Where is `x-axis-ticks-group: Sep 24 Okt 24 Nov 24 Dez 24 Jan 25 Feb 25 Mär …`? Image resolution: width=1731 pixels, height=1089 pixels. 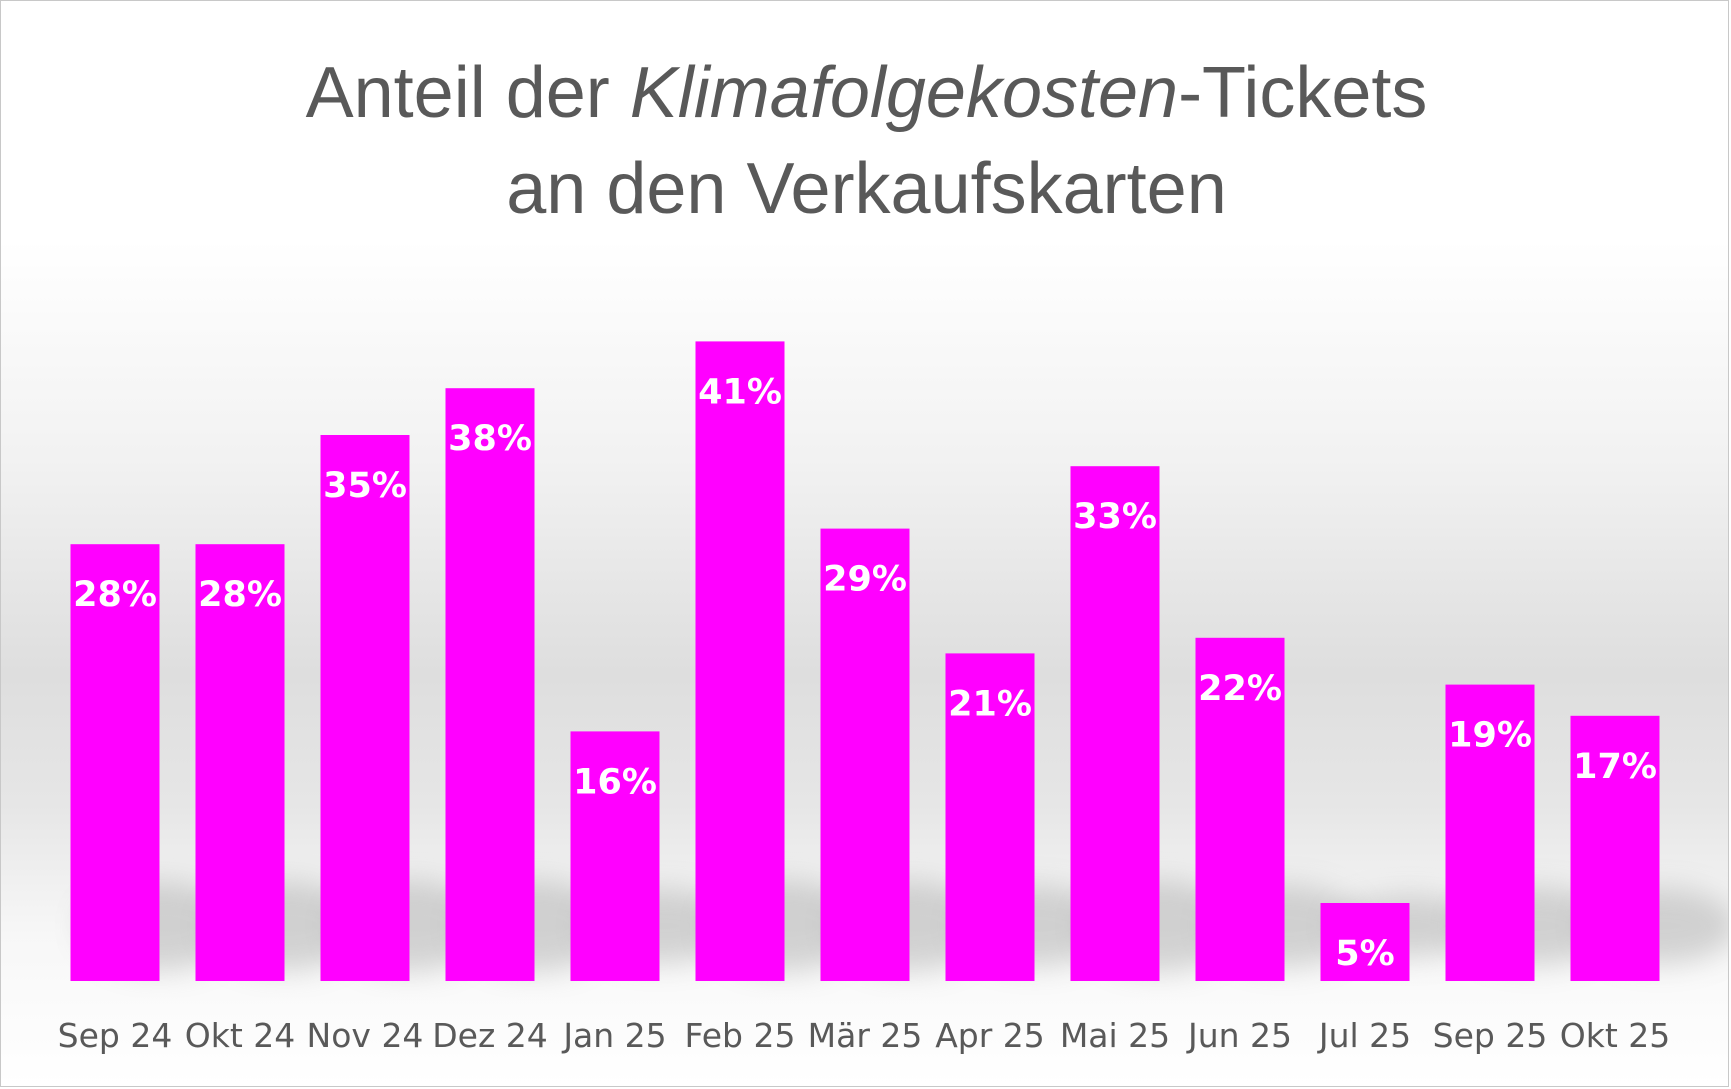 x-axis-ticks-group: Sep 24 Okt 24 Nov 24 Dez 24 Jan 25 Feb 25 Mär … is located at coordinates (864, 1035).